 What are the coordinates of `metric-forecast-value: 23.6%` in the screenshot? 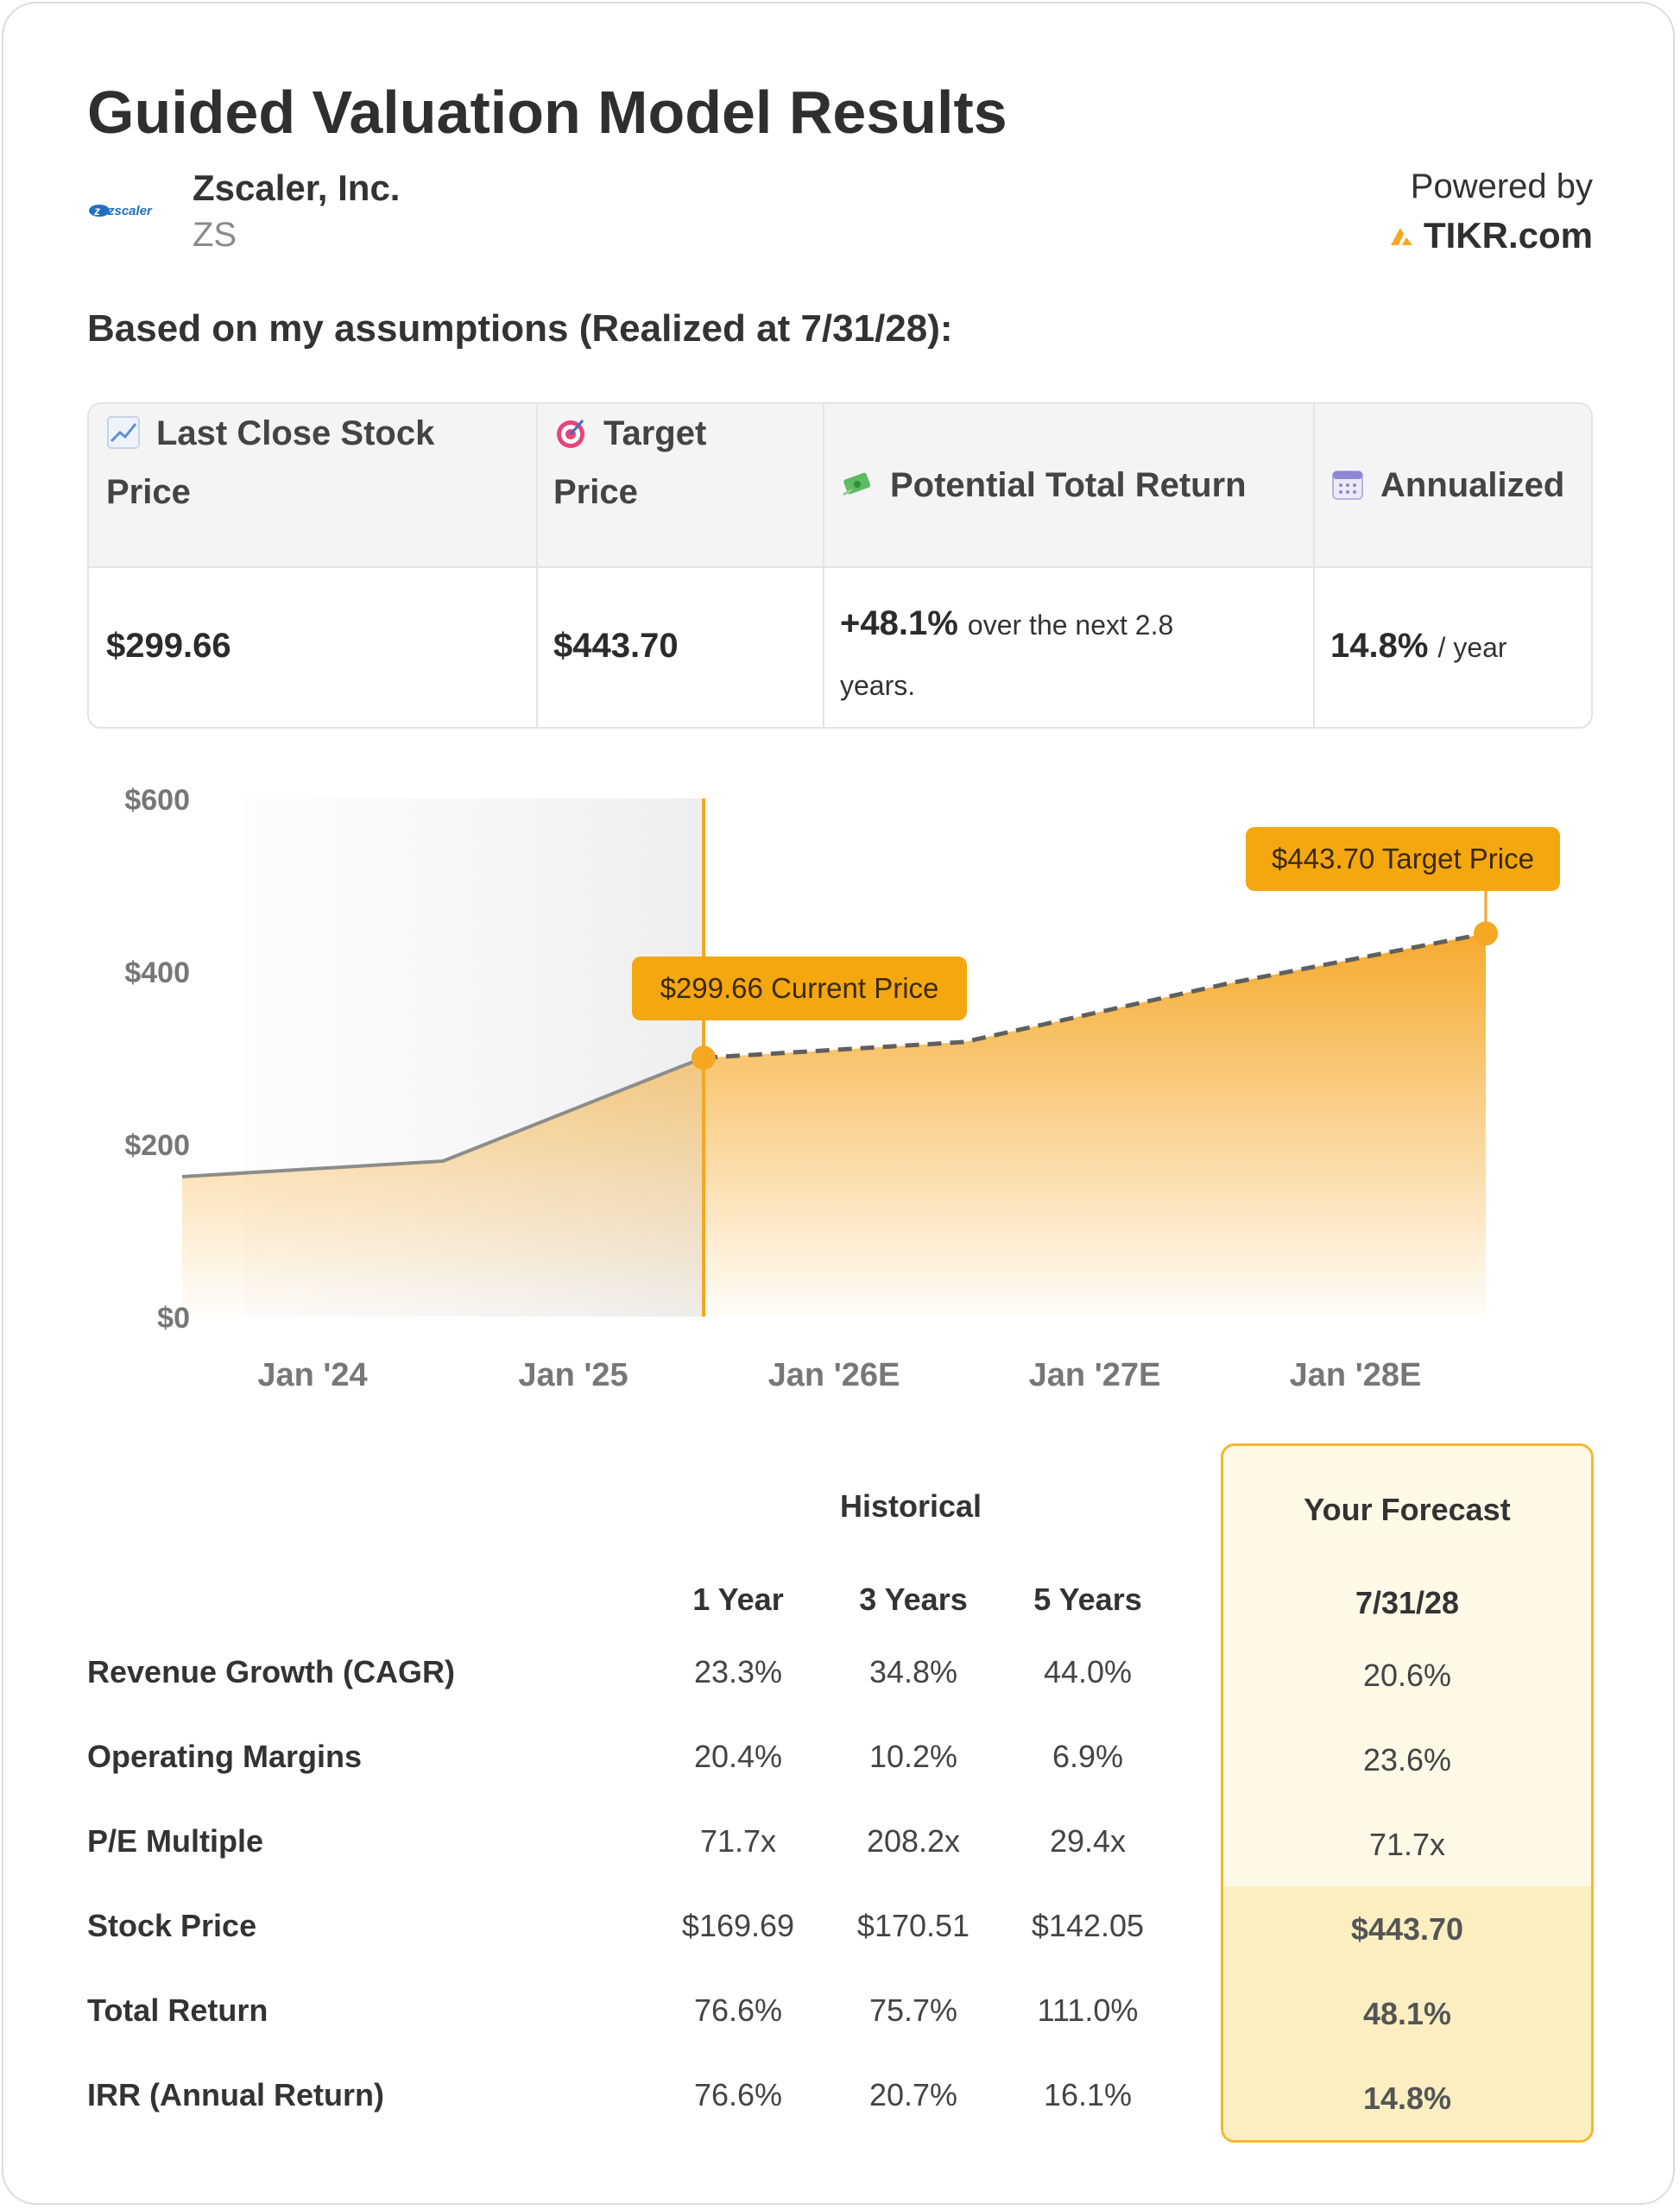 It's located at (1407, 1760).